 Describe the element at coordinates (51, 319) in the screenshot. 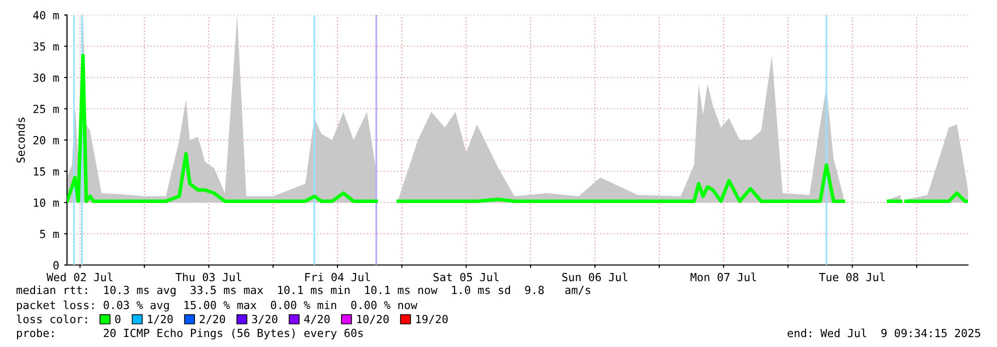

I see `legend-title: loss color:` at that location.